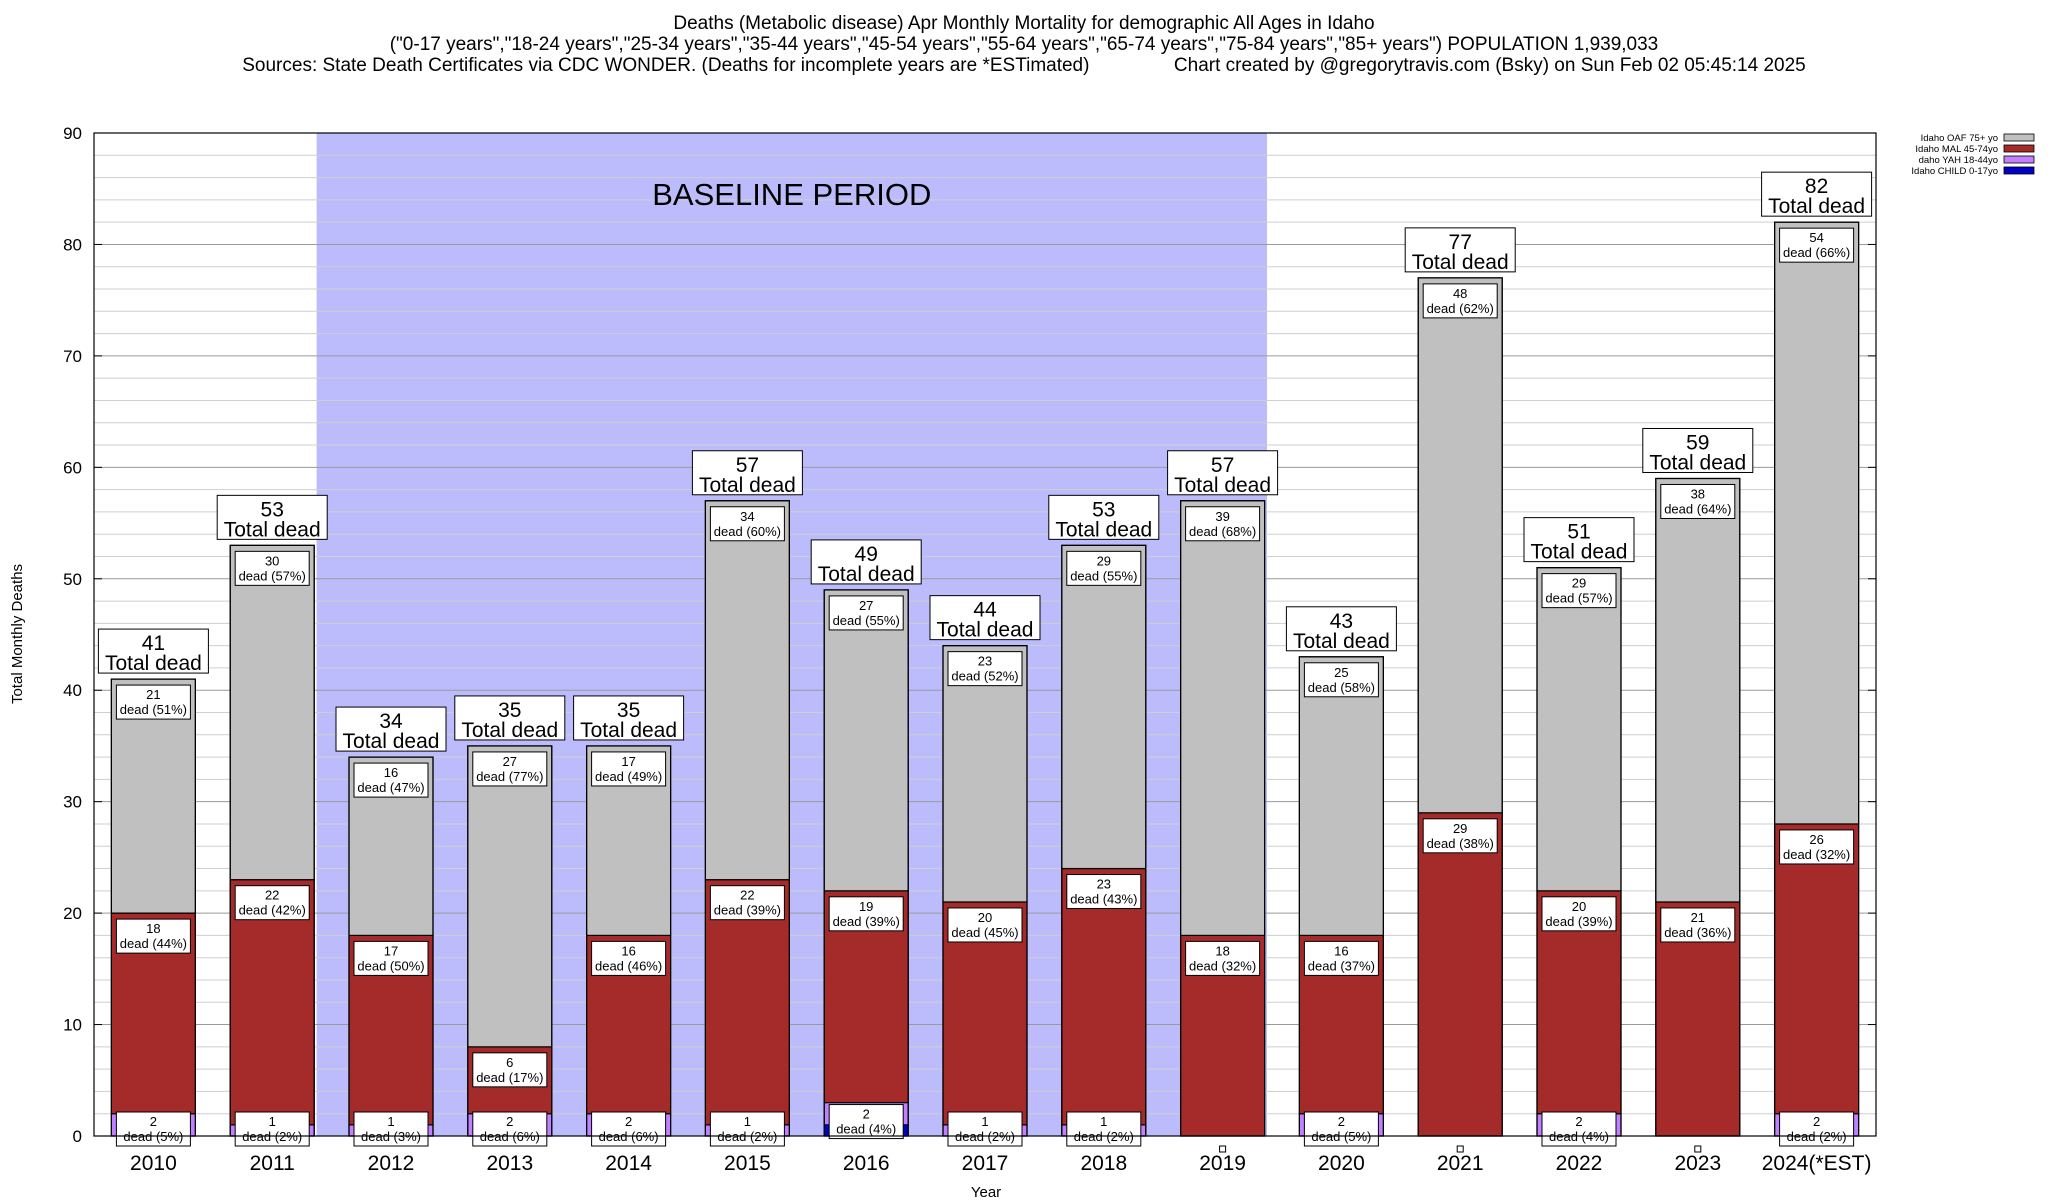 The width and height of the screenshot is (2048, 1200). Describe the element at coordinates (1103, 899) in the screenshot. I see `segment-label-pct: dead (43%)` at that location.